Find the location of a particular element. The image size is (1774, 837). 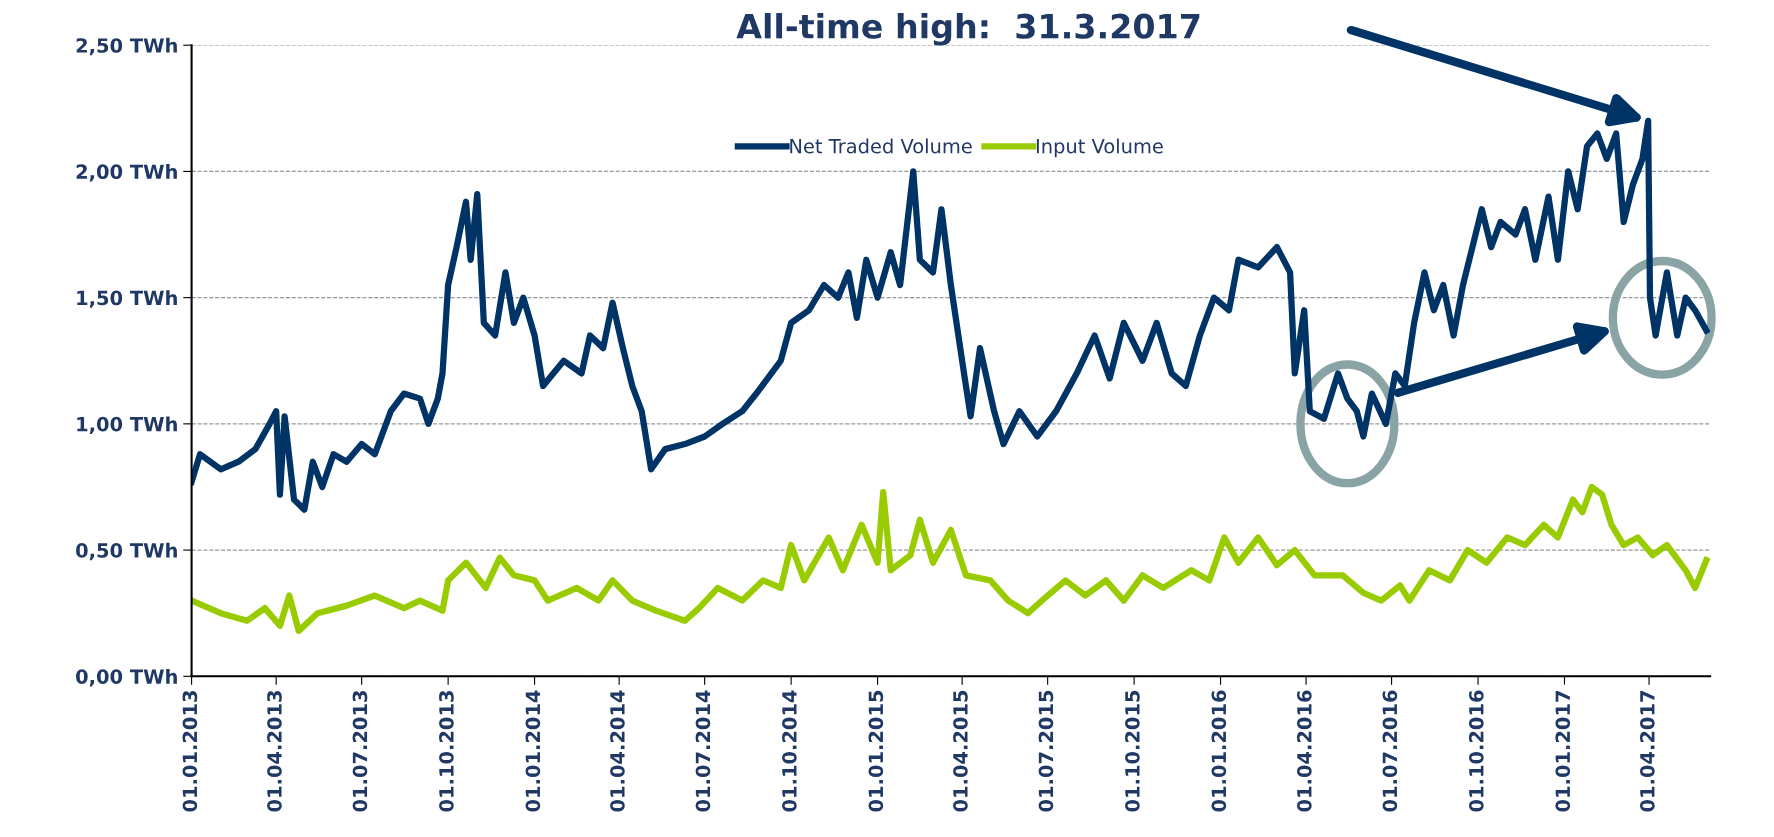

x-tick-label: 01.01.2014 is located at coordinates (533, 751).